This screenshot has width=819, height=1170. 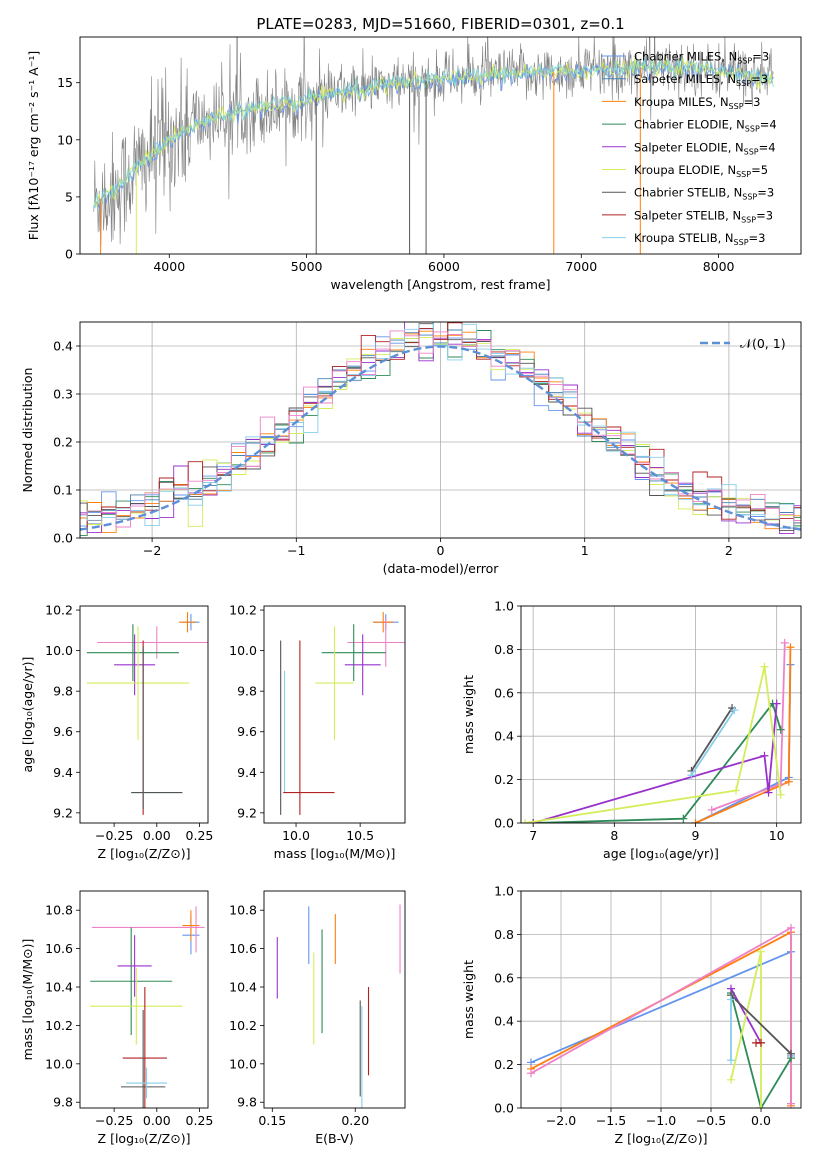 I want to click on age-vs-mass-points, so click(x=342, y=713).